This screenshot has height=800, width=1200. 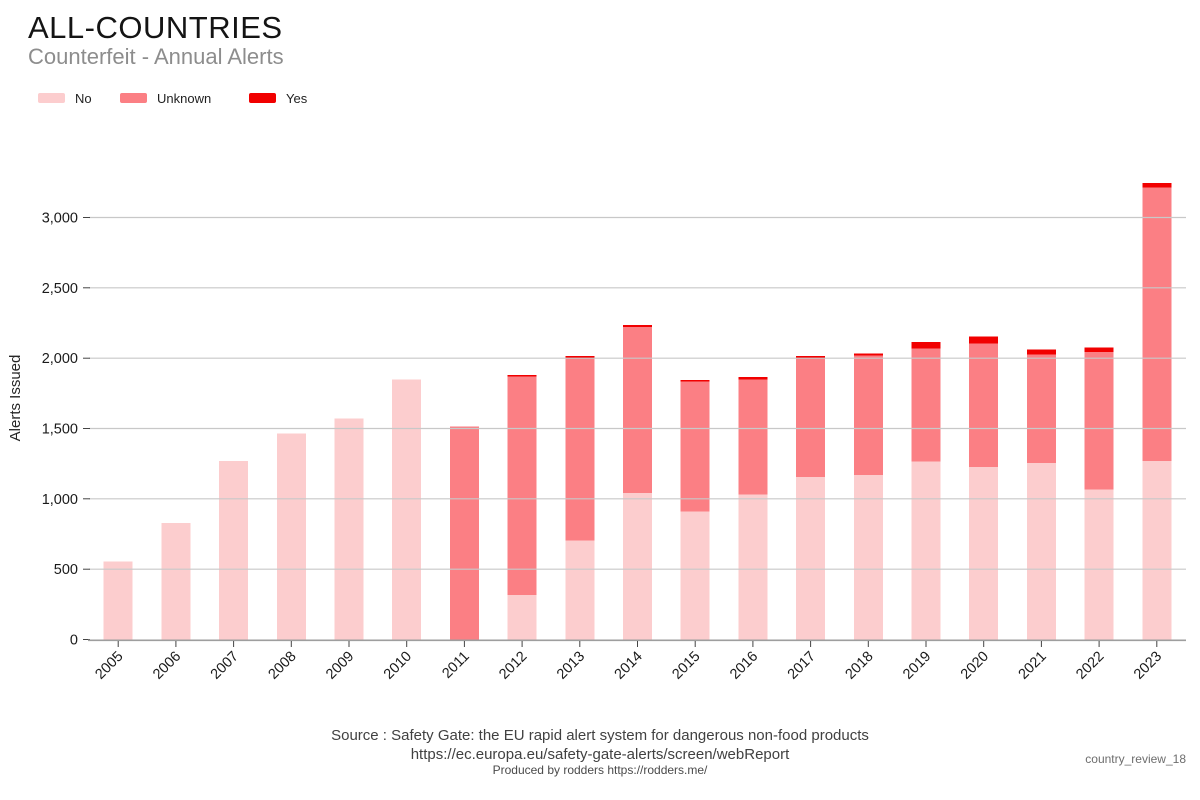 What do you see at coordinates (811, 357) in the screenshot?
I see `bar-2017-yes` at bounding box center [811, 357].